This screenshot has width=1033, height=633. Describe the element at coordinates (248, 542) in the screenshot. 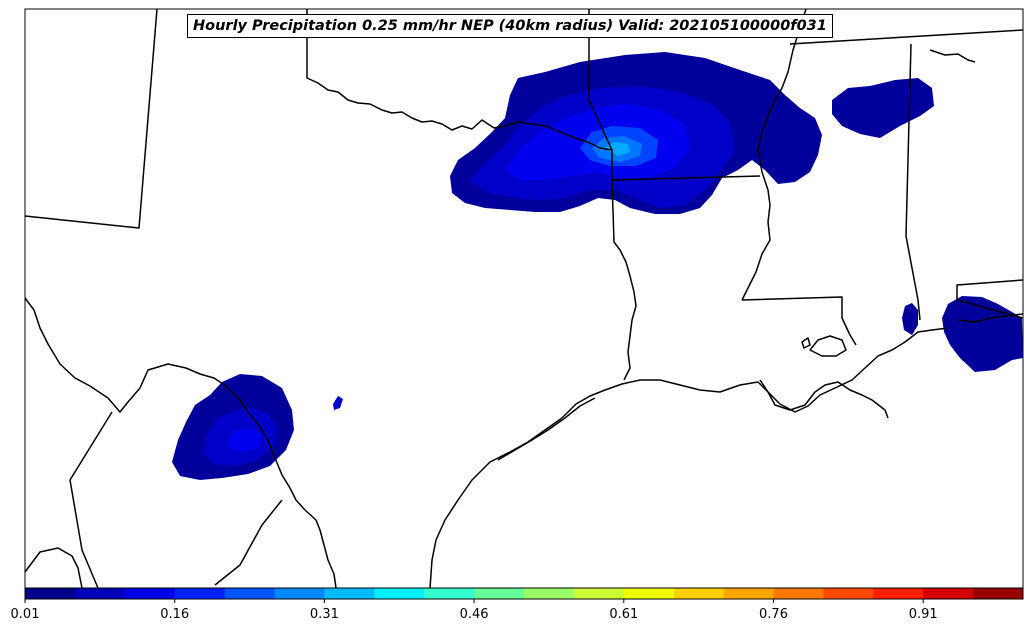

I see `boundary-mexico-south` at that location.